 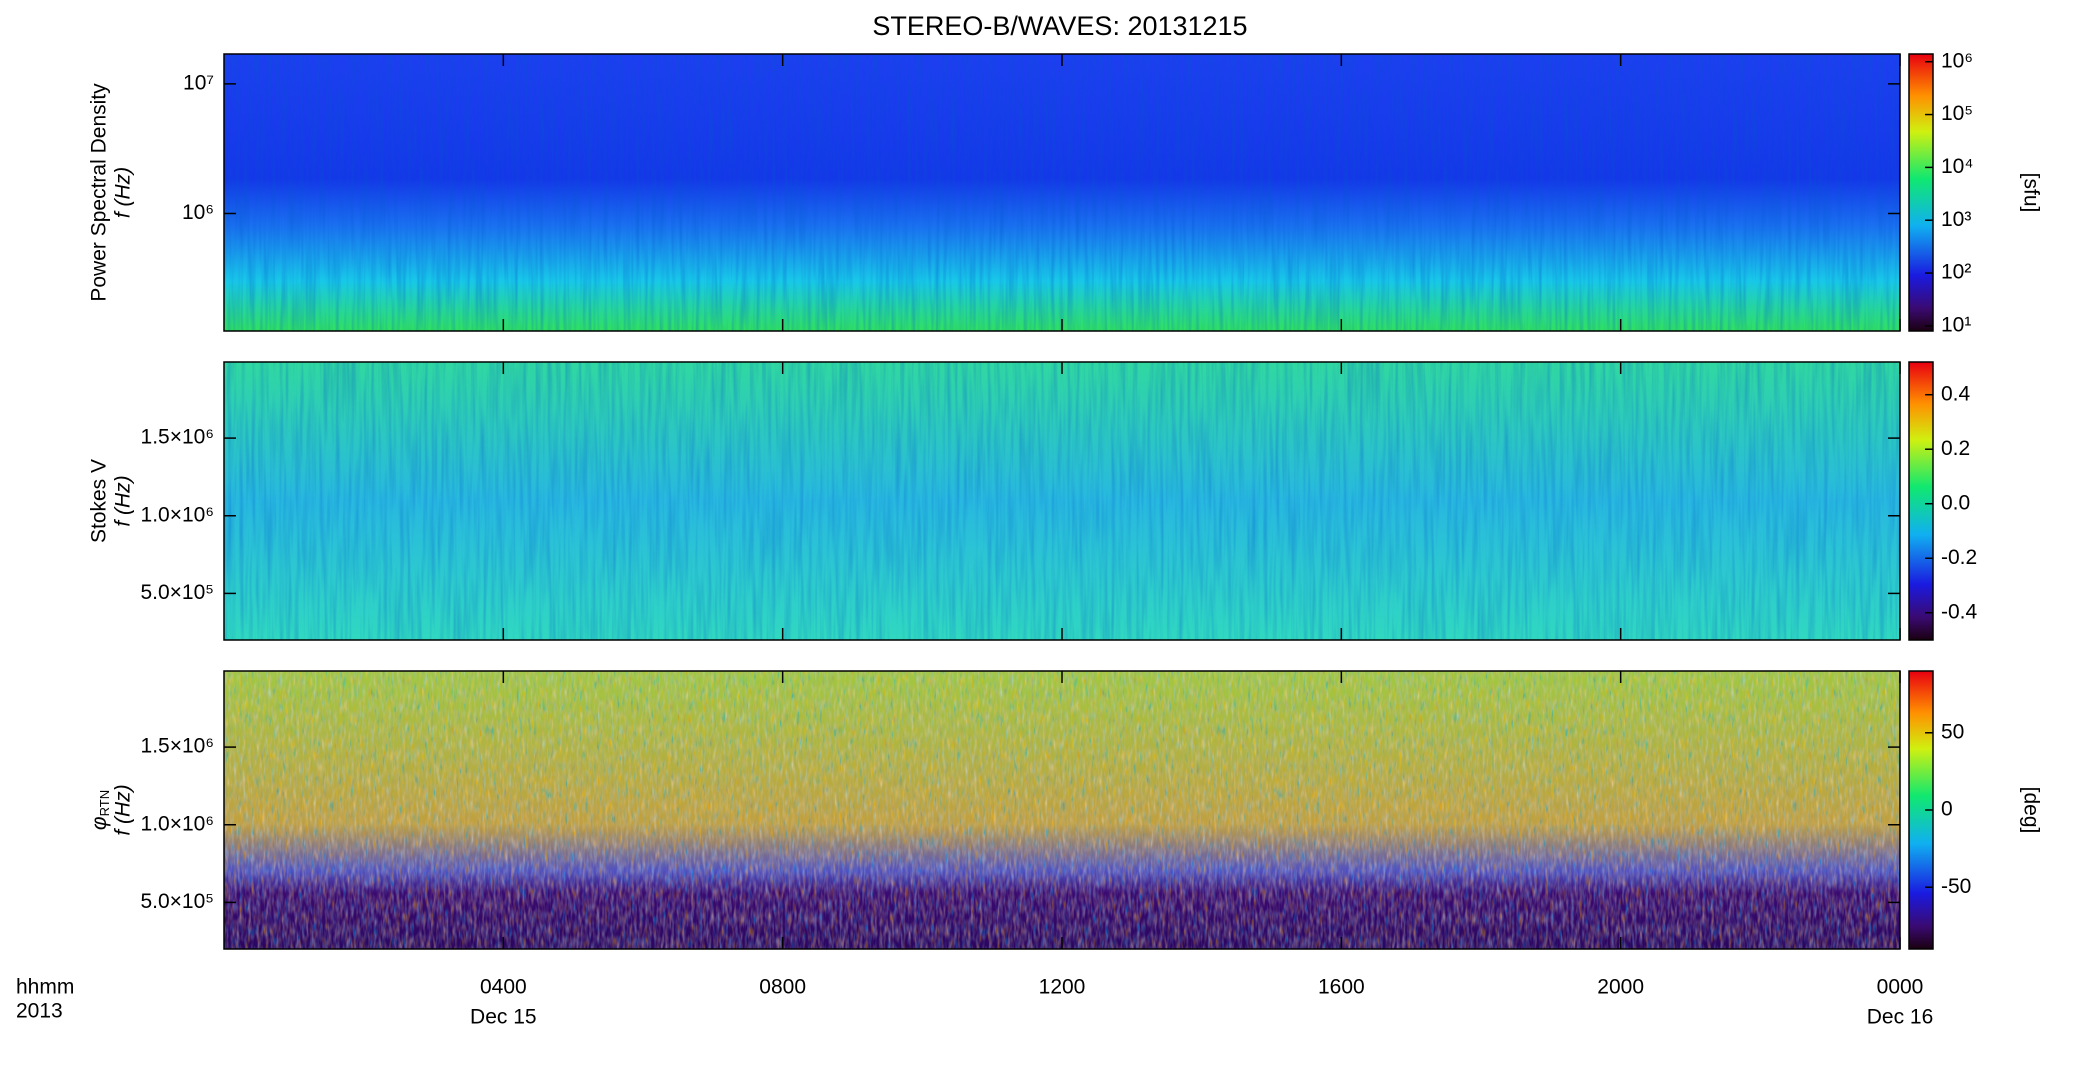 I want to click on colorbar-tick-label: -50, so click(x=1956, y=886).